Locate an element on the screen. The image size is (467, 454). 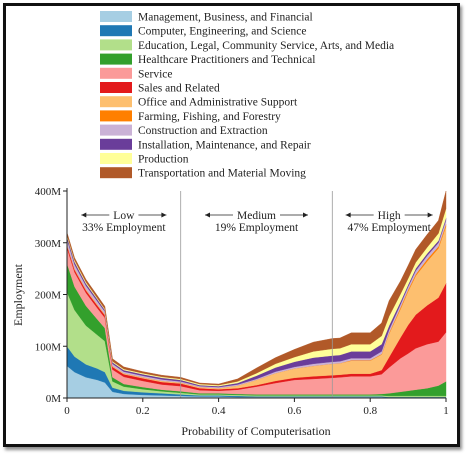
y-axis-title: Employment is located at coordinates (18, 294).